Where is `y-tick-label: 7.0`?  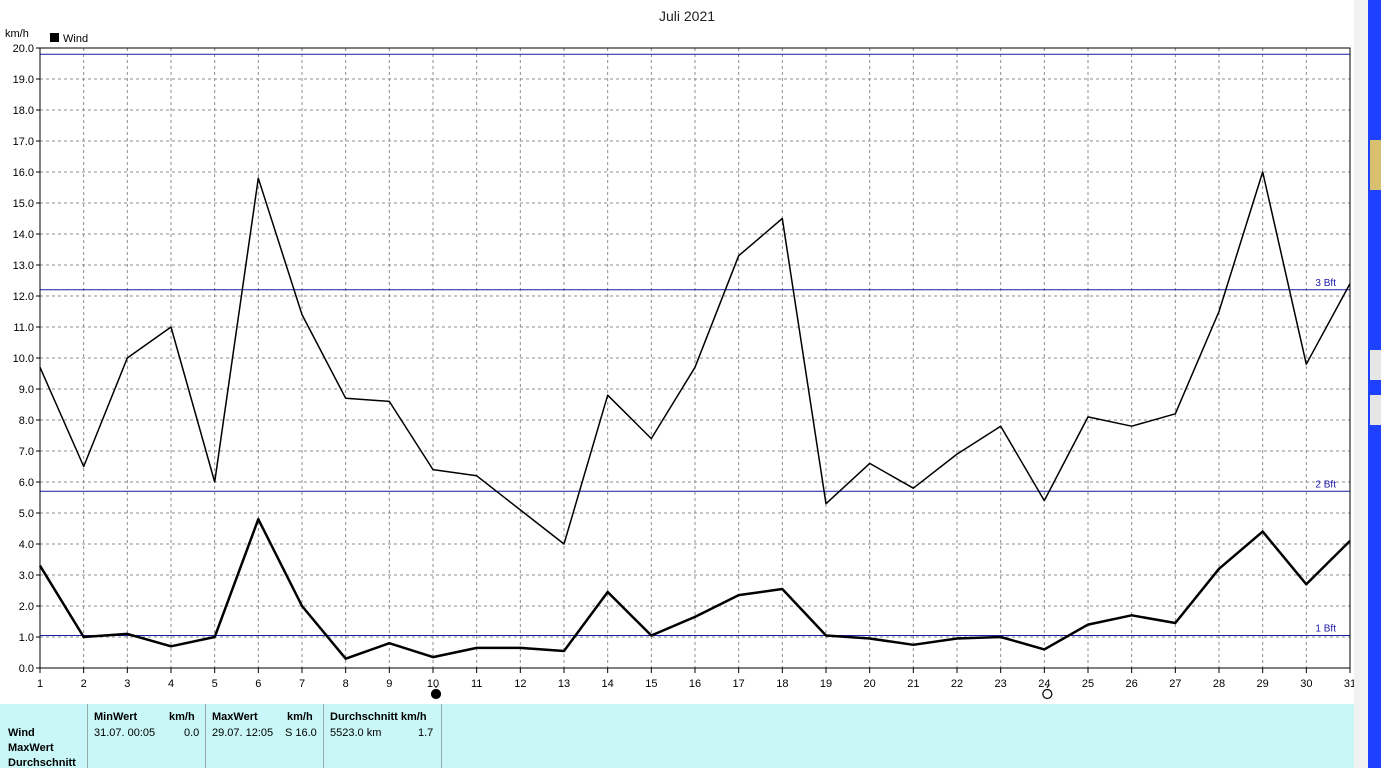 y-tick-label: 7.0 is located at coordinates (26, 452).